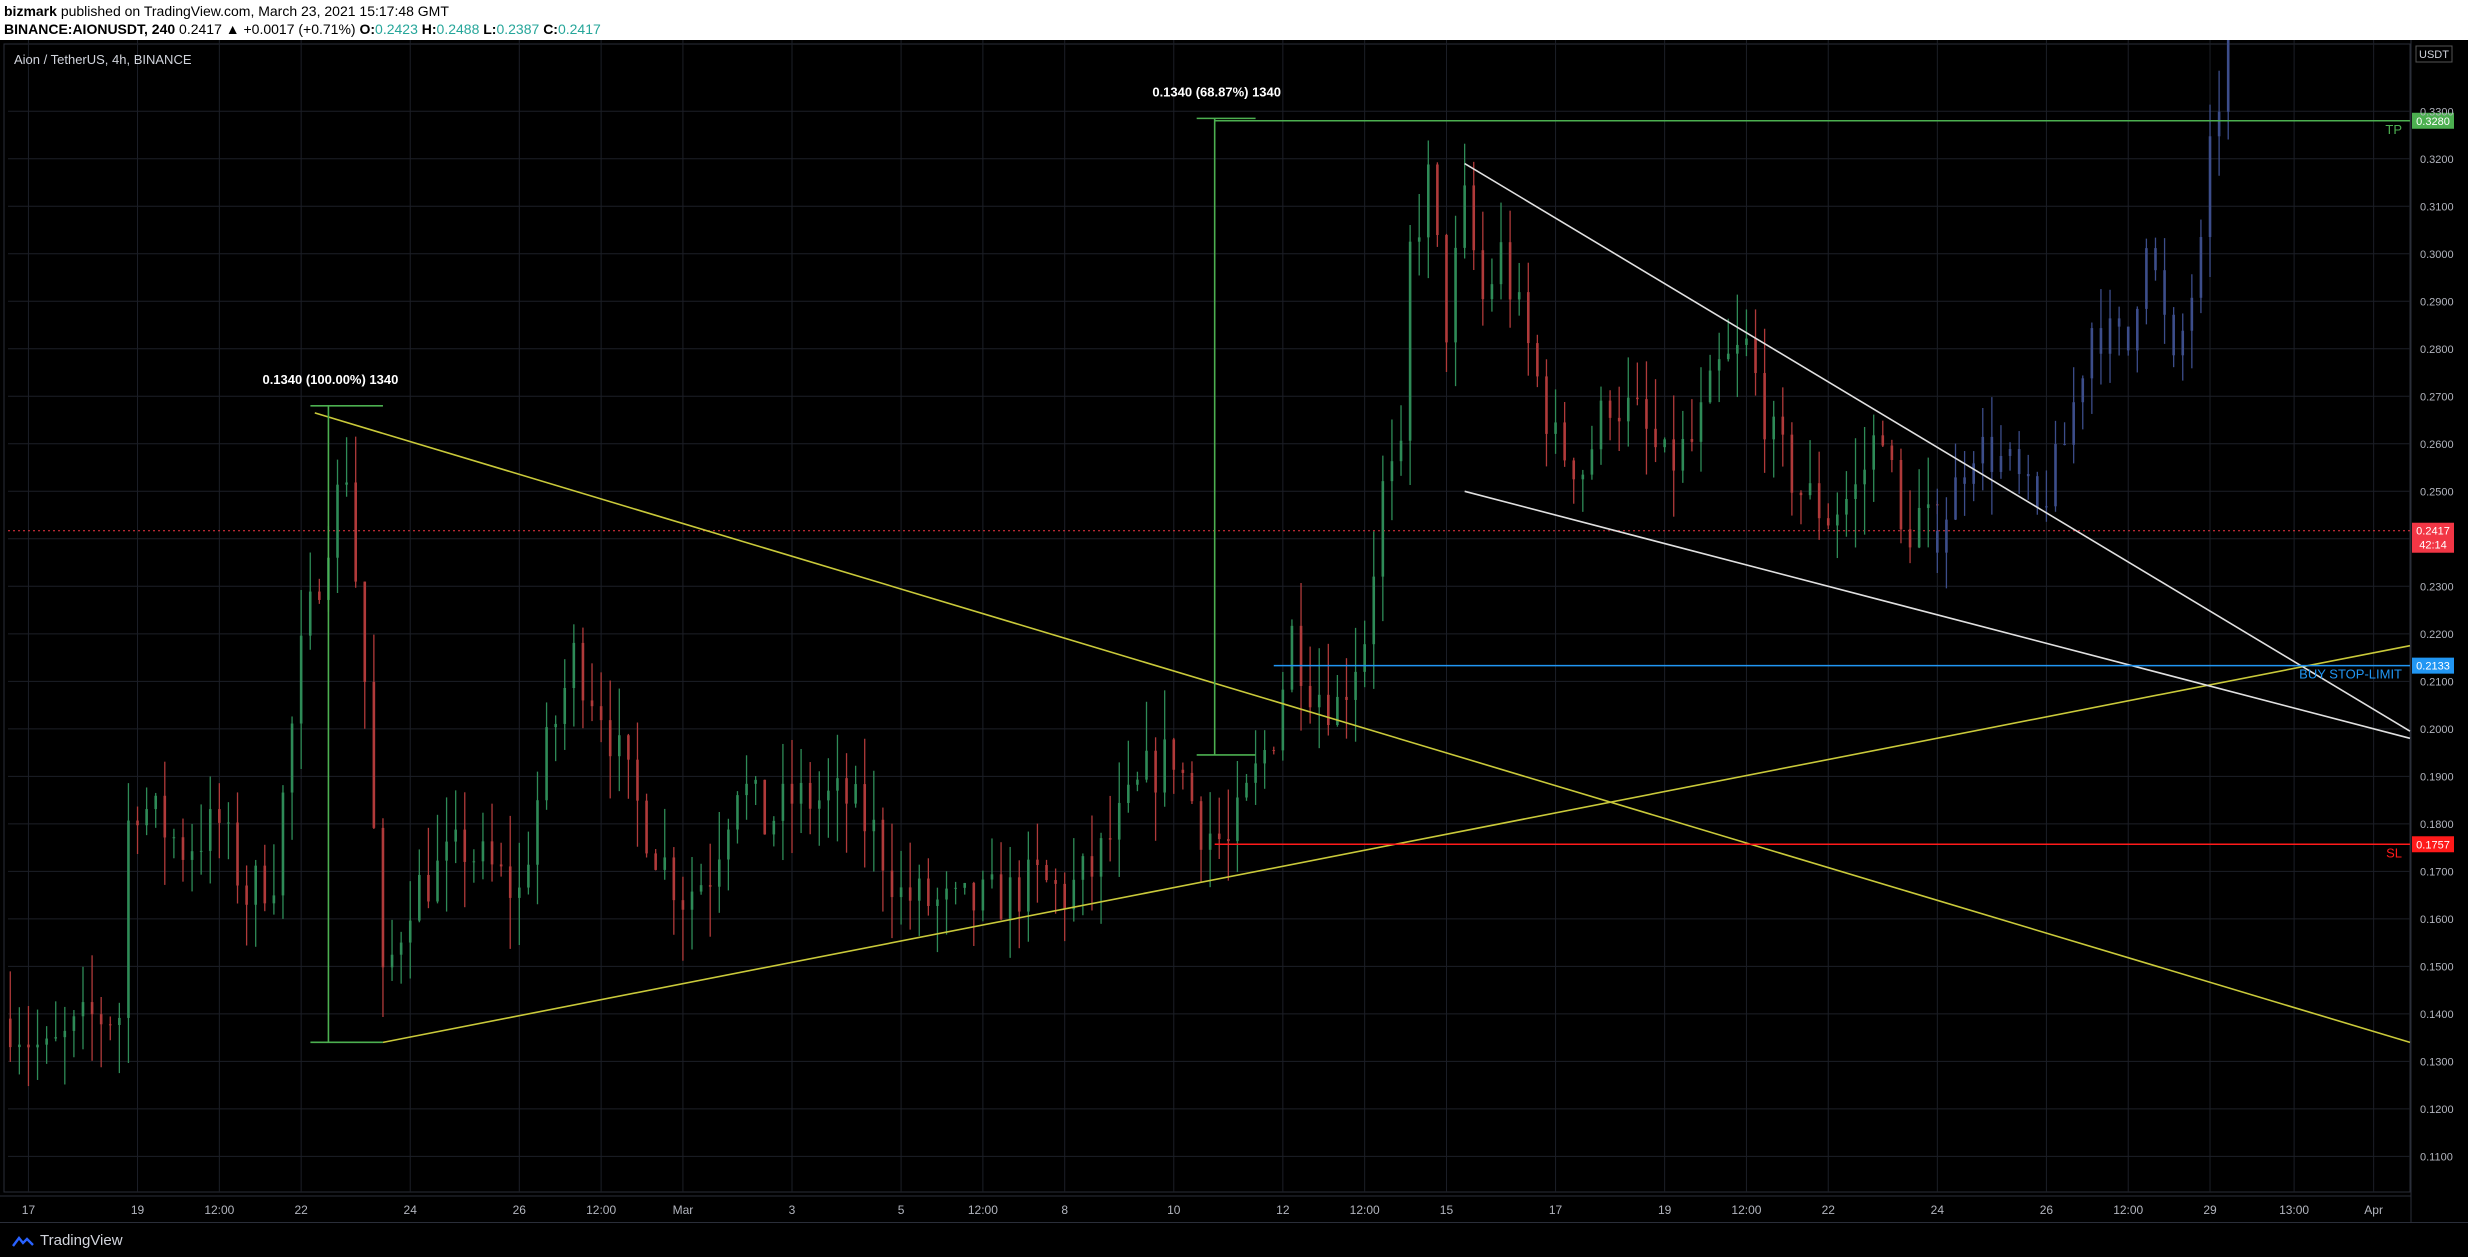 The width and height of the screenshot is (2468, 1257). What do you see at coordinates (490, 29) in the screenshot?
I see `low-label: L:` at bounding box center [490, 29].